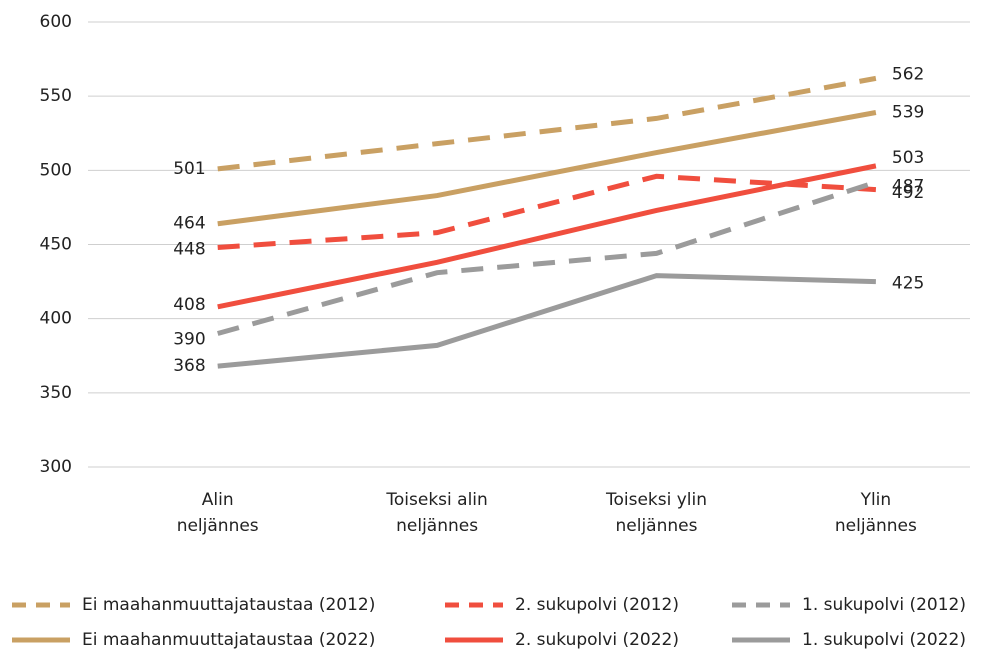  I want to click on x-tick-label: Toiseksi alin neljännes, so click(436, 513).